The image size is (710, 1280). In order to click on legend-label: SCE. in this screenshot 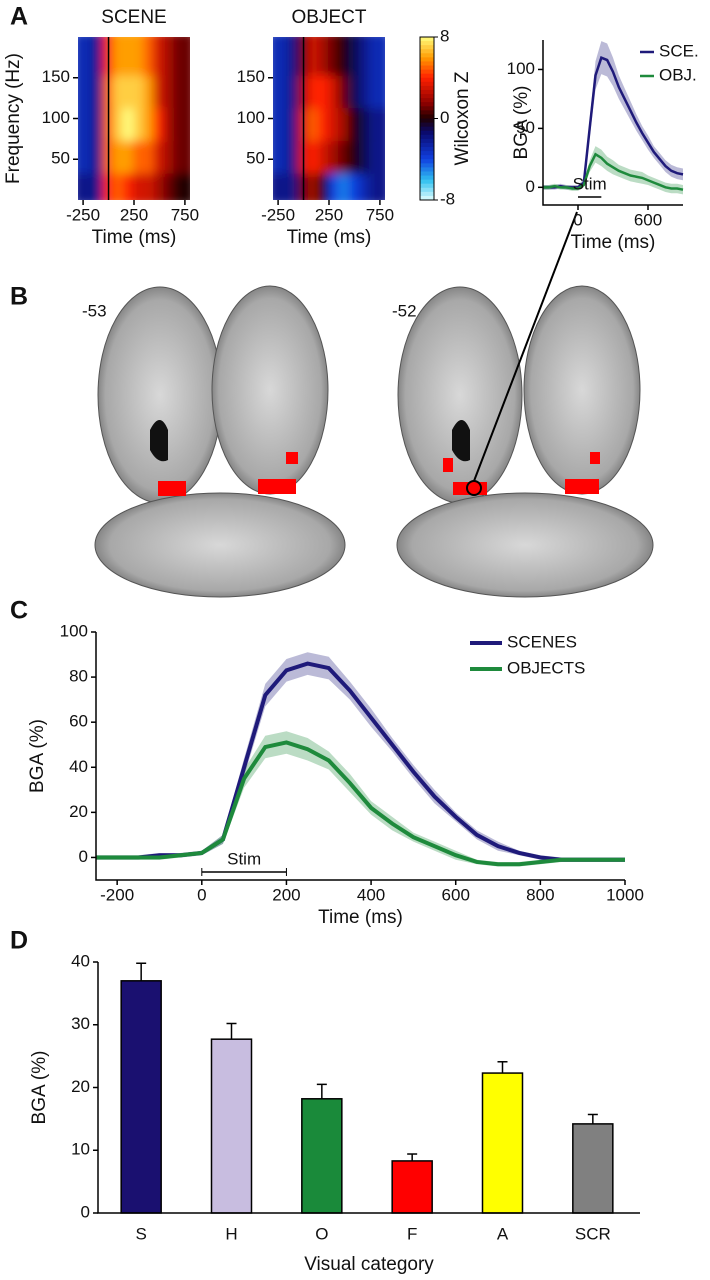, I will do `click(679, 50)`.